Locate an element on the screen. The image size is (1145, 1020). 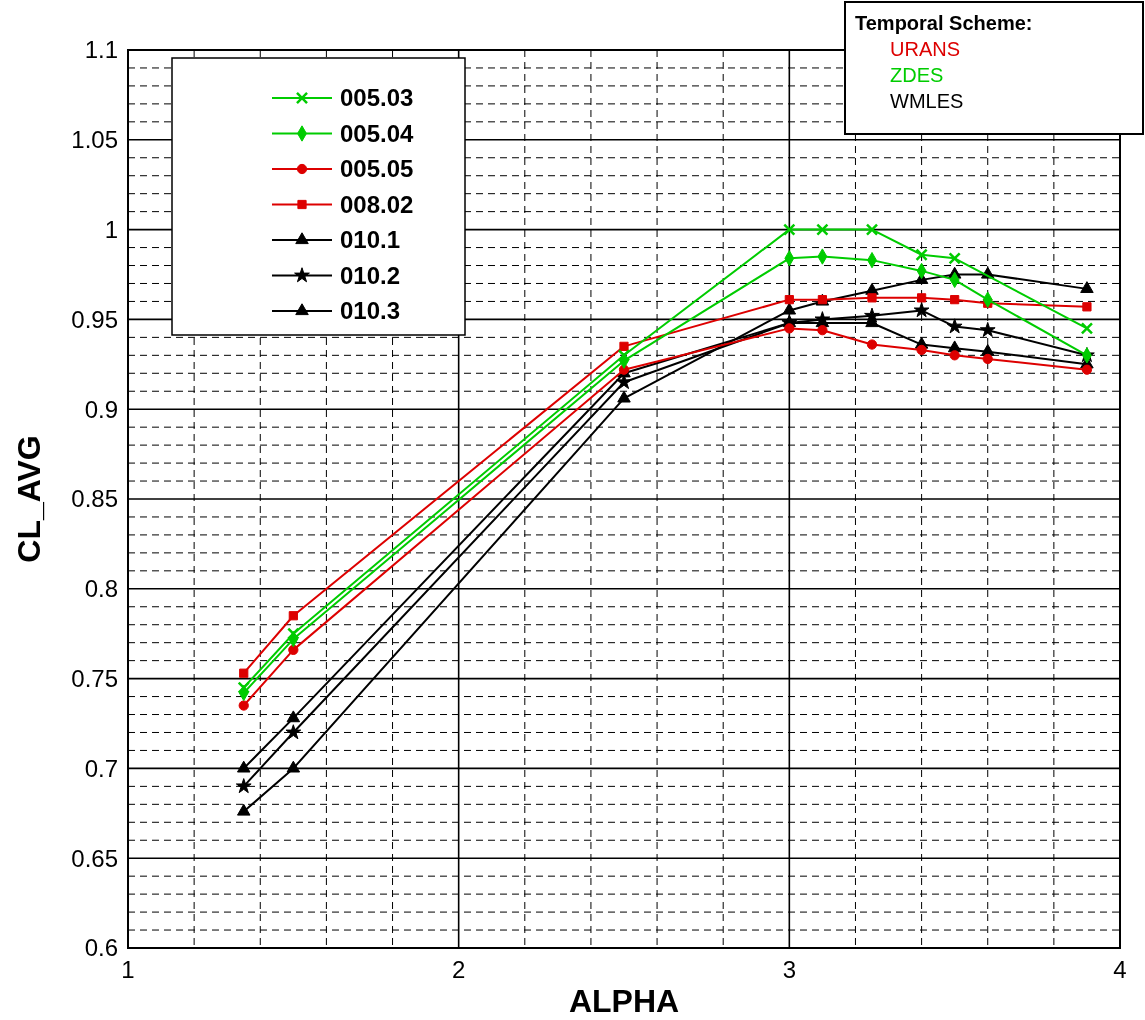
y-tick-label: 0.65 is located at coordinates (94, 858).